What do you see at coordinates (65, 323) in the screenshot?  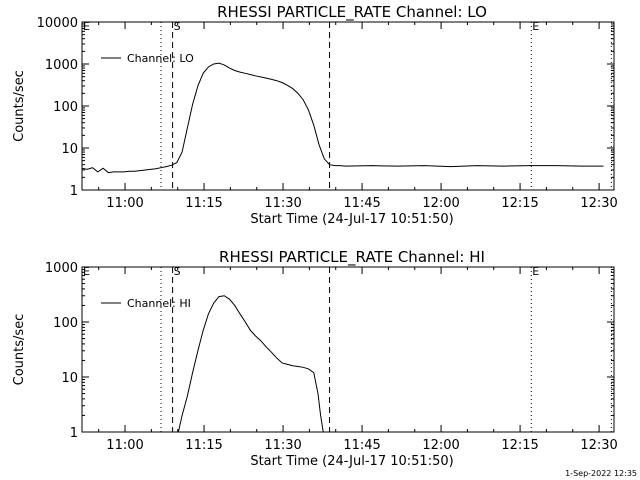 I see `panel-2-y-tick-label: 100` at bounding box center [65, 323].